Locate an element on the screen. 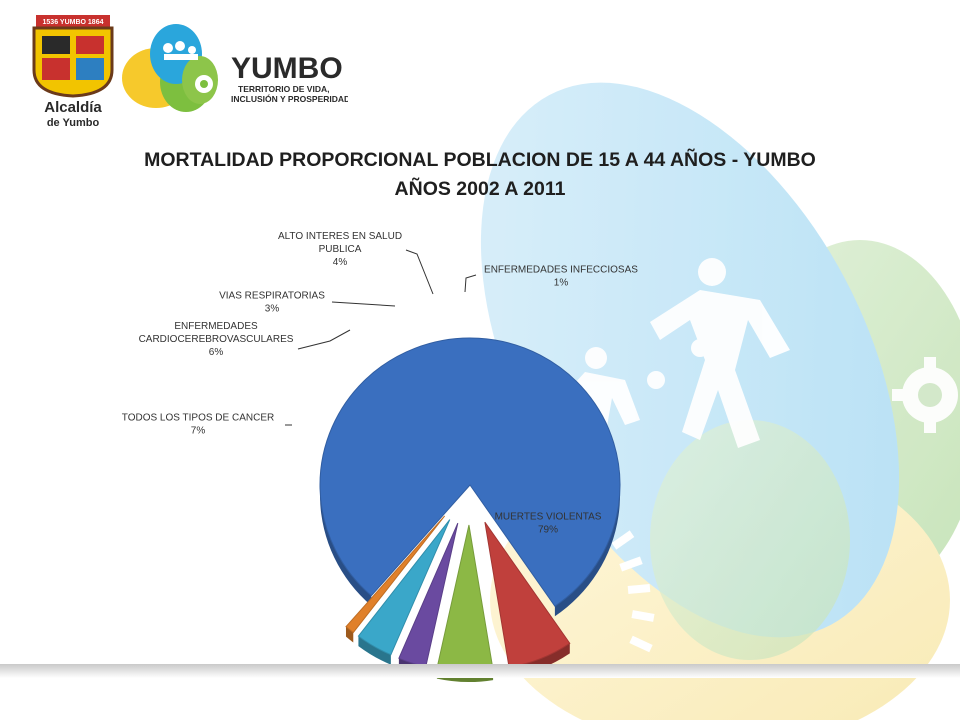  slogan-line2: INCLUSIÓN Y PROSPERIDAD is located at coordinates (289, 98).